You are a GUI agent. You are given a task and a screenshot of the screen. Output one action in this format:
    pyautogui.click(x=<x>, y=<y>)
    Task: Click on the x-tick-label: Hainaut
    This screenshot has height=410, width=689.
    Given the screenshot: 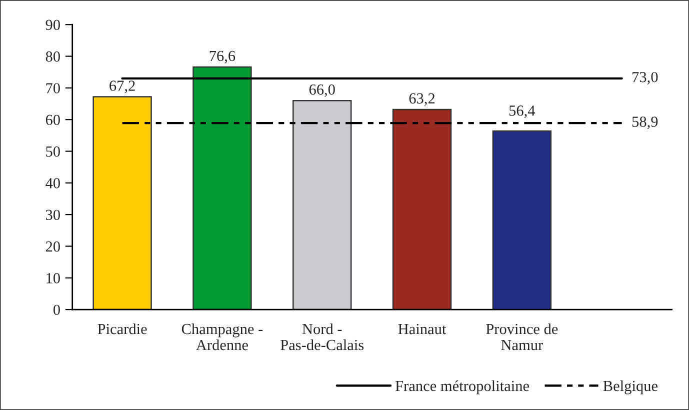 What is the action you would take?
    pyautogui.click(x=422, y=329)
    